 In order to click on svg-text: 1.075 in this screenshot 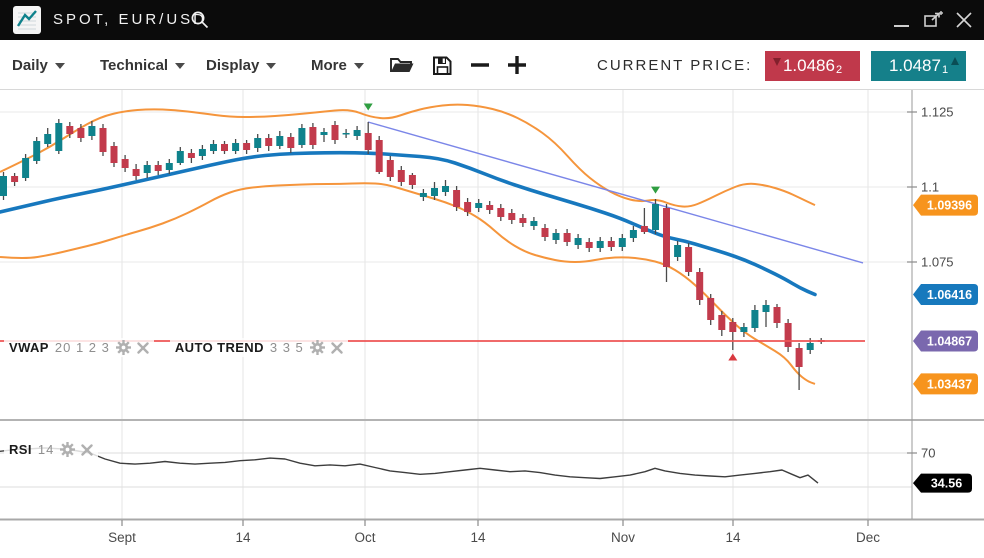, I will do `click(937, 262)`.